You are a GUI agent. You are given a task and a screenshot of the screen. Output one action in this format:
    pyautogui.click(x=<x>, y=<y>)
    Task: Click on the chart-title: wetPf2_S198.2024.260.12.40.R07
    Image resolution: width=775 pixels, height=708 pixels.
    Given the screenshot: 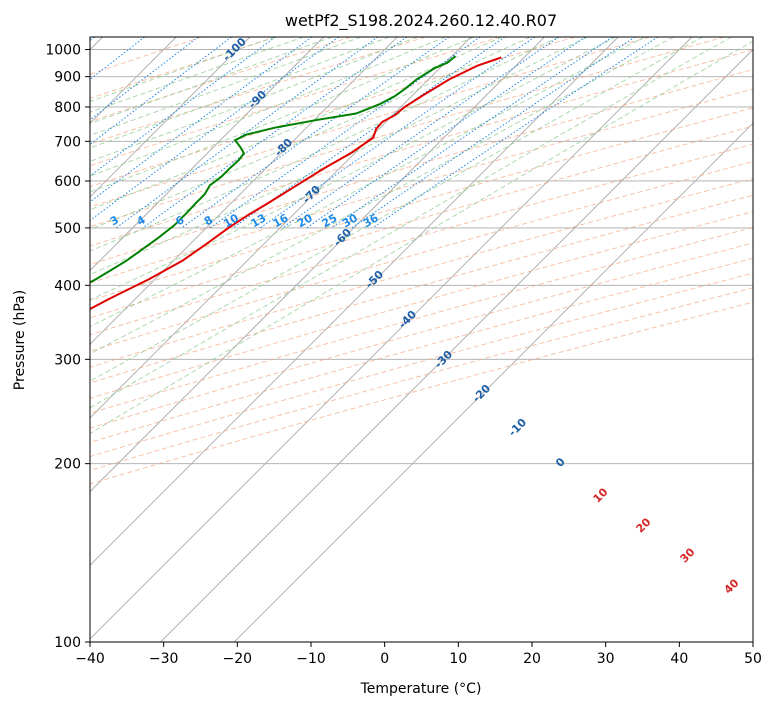 What is the action you would take?
    pyautogui.click(x=421, y=21)
    